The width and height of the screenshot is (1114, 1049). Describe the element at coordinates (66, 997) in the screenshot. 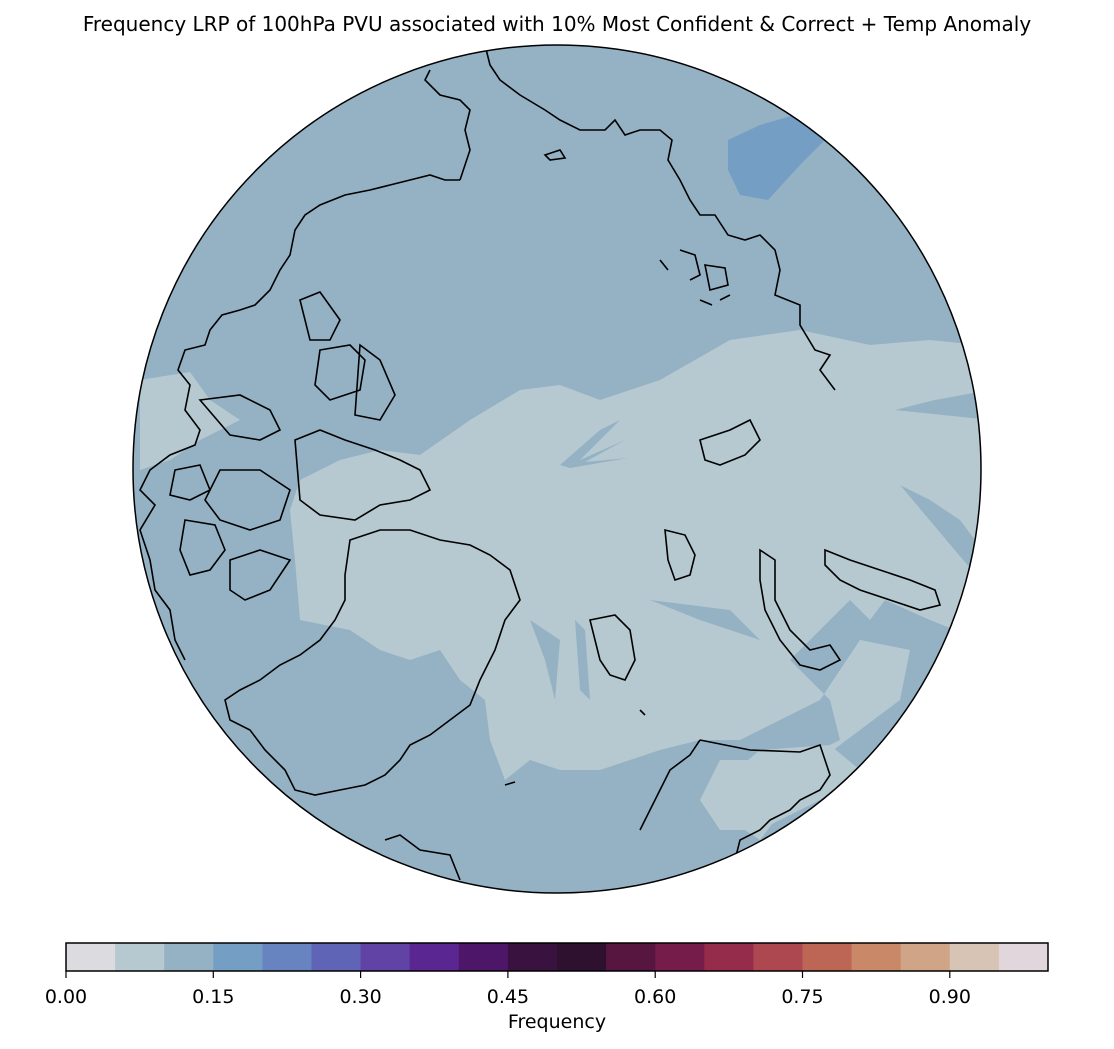

I see `colorbar-tick-label: 0.00` at that location.